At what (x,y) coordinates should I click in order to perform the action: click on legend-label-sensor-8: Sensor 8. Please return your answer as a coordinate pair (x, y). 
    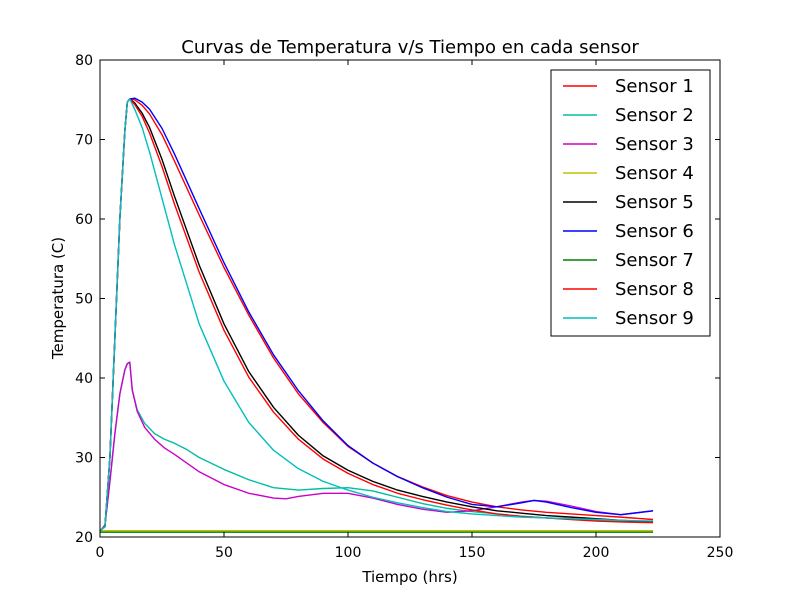
    Looking at the image, I should click on (654, 289).